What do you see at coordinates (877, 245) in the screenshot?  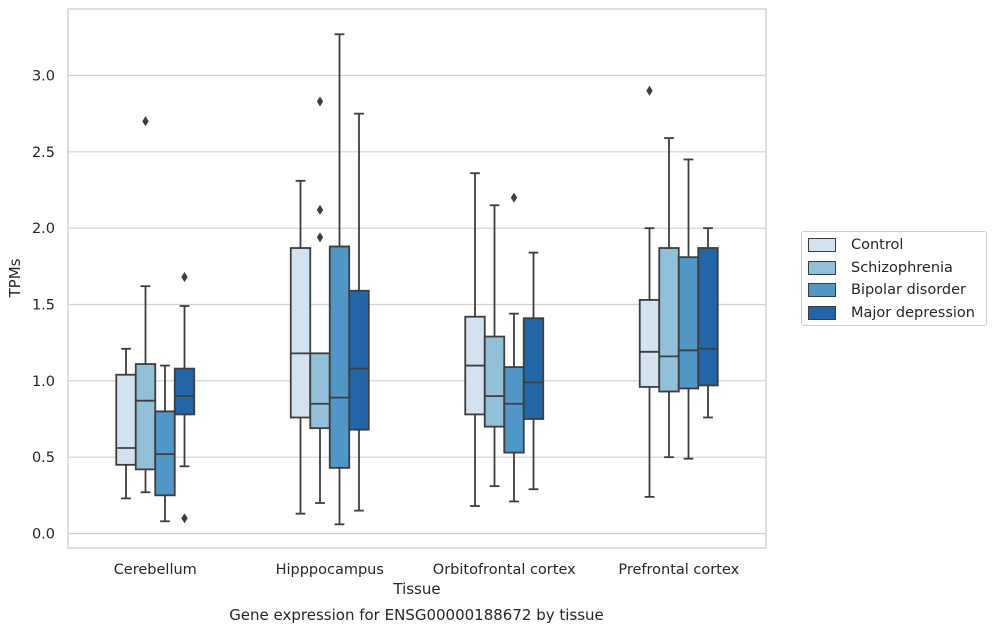 I see `legend-label-control: Control` at bounding box center [877, 245].